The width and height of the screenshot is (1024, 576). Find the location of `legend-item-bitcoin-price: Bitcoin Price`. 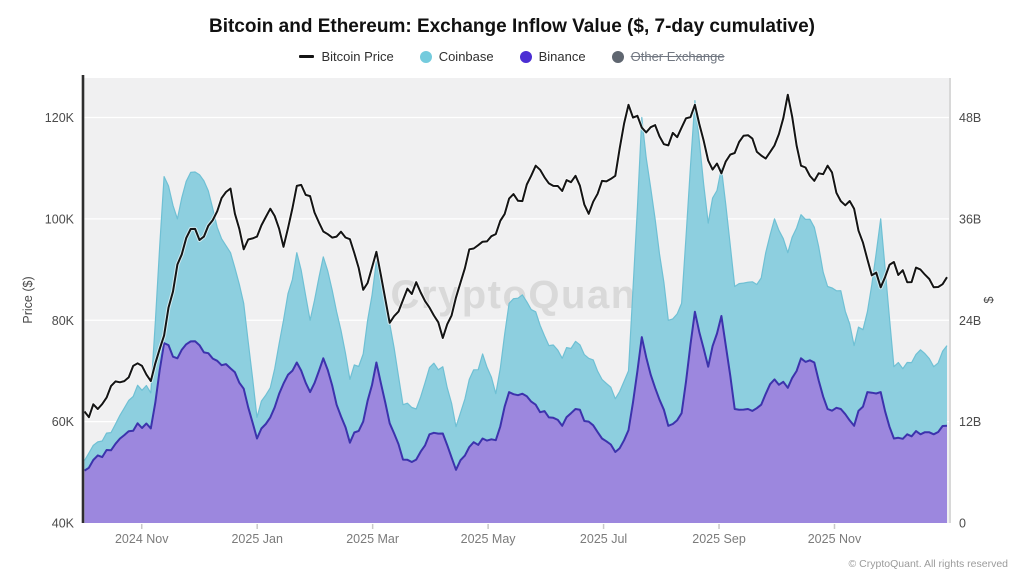

legend-item-bitcoin-price: Bitcoin Price is located at coordinates (346, 56).